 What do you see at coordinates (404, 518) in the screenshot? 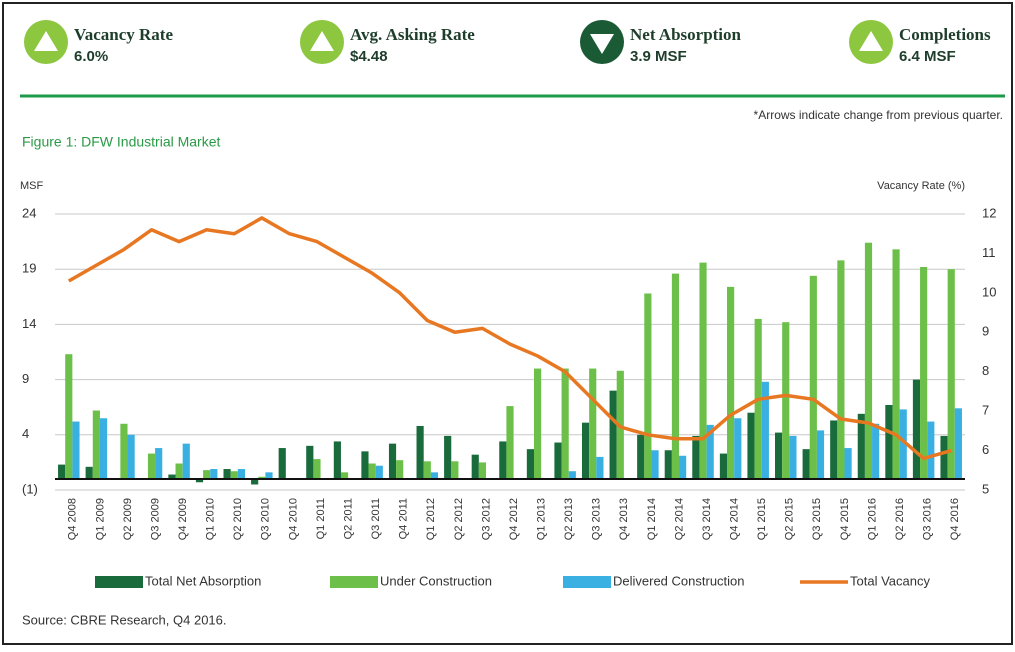
I see `x-tick-label: Q4 2011` at bounding box center [404, 518].